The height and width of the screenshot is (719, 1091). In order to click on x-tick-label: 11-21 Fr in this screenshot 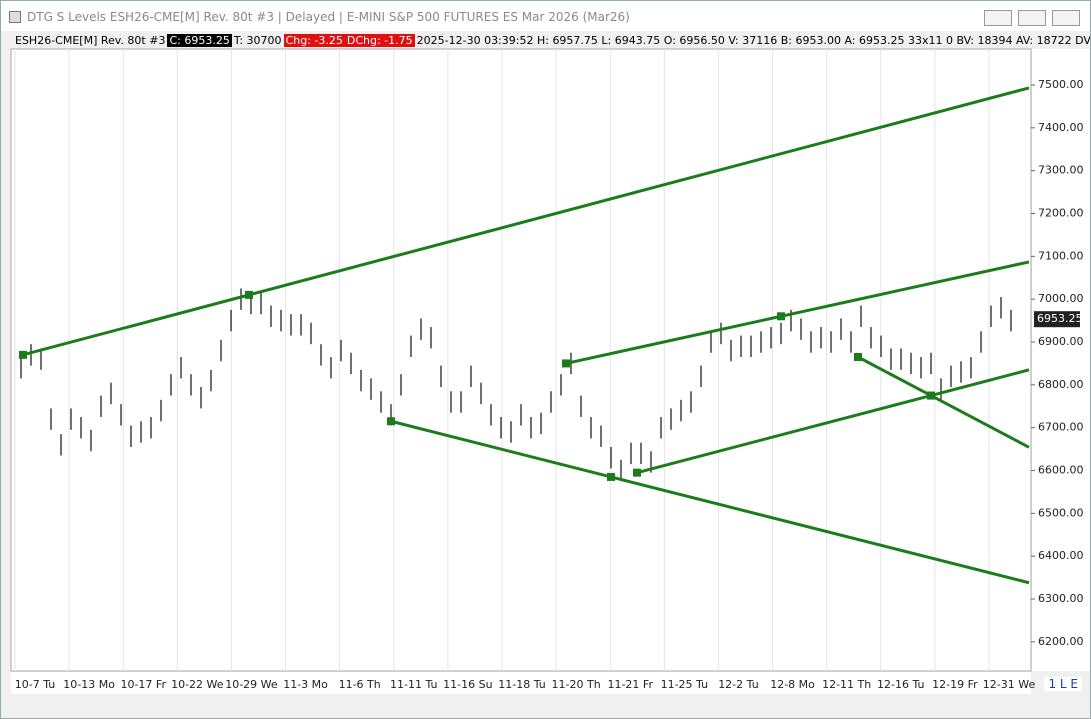, I will do `click(630, 684)`.